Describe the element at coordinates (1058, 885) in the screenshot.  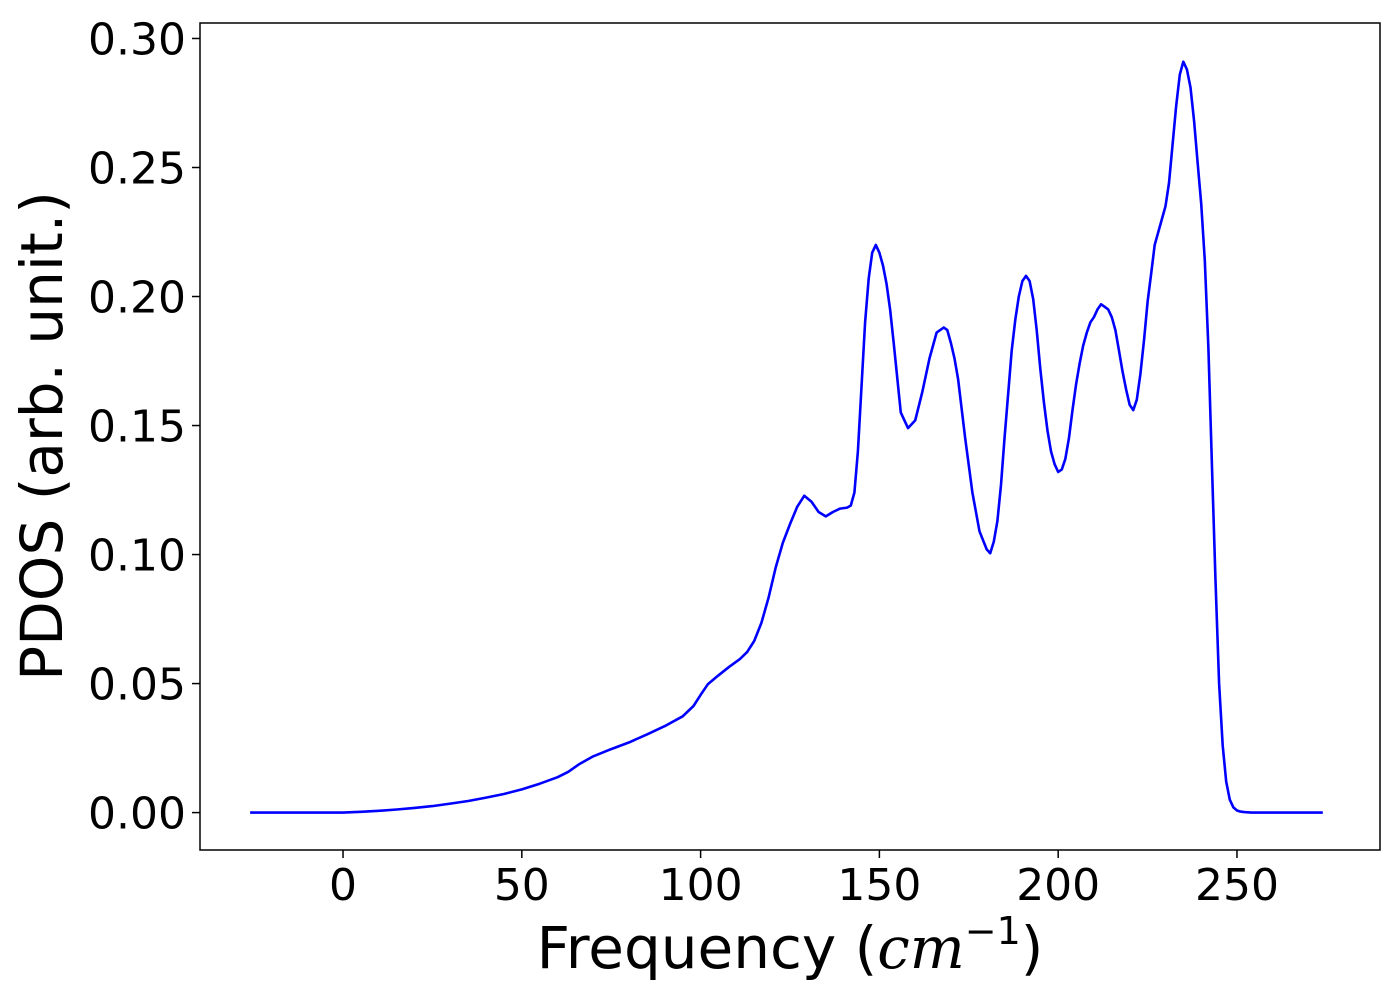
I see `x-tick-label: 200` at that location.